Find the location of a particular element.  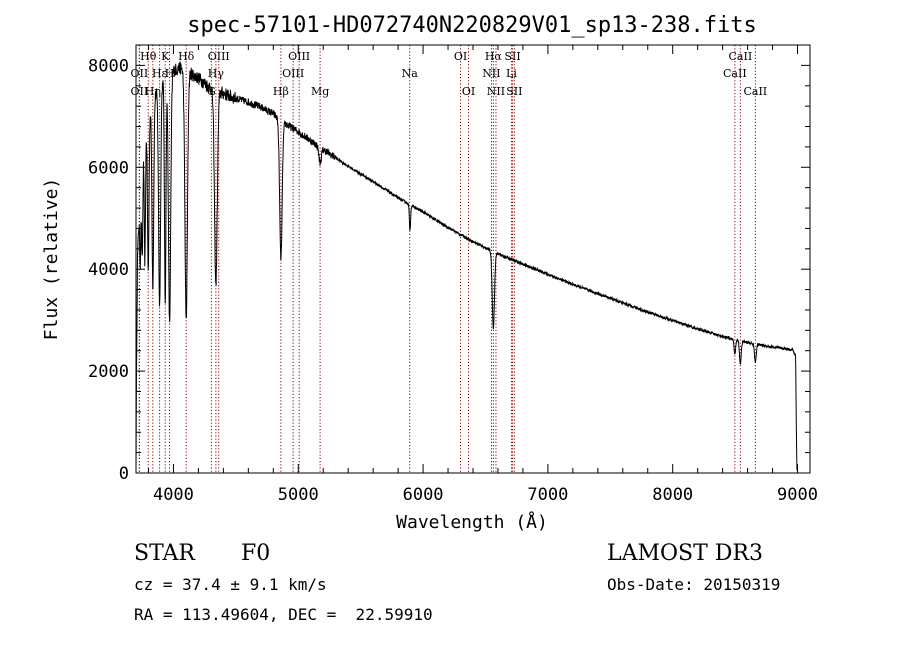

observation-date: Obs-Date: 20150319 is located at coordinates (693, 584).